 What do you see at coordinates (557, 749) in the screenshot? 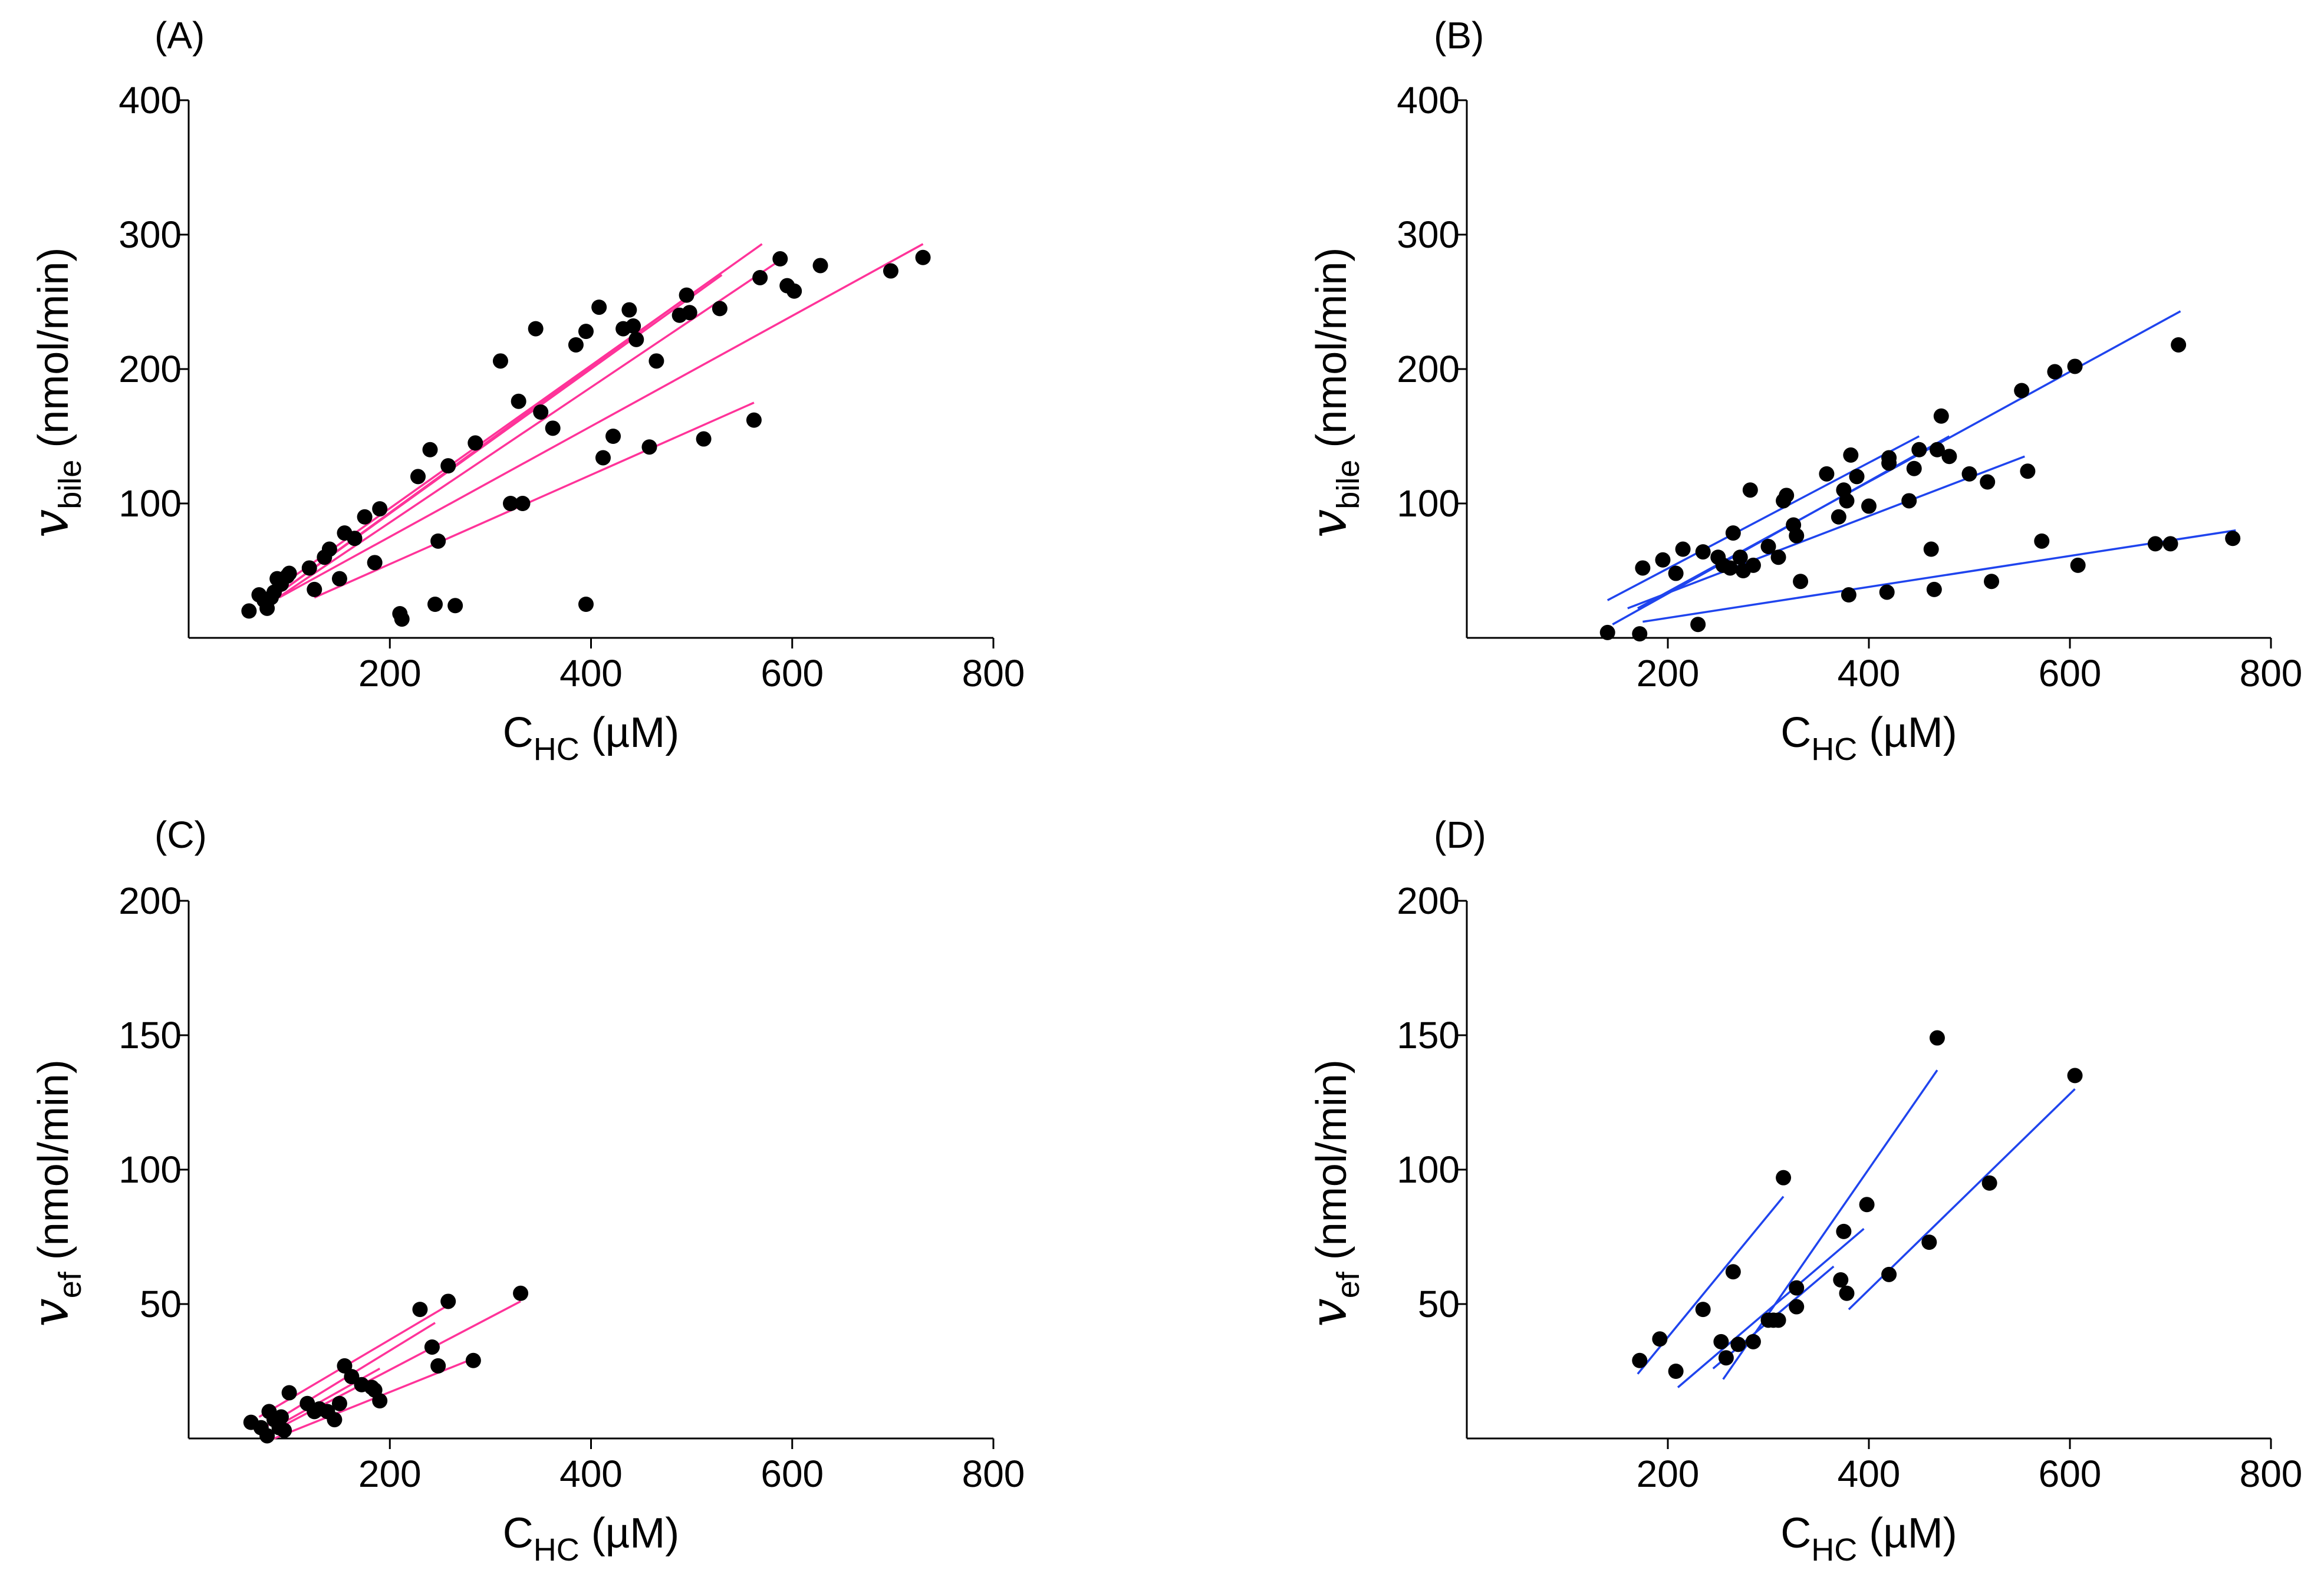
I see `x-axis-title-sub: HC` at bounding box center [557, 749].